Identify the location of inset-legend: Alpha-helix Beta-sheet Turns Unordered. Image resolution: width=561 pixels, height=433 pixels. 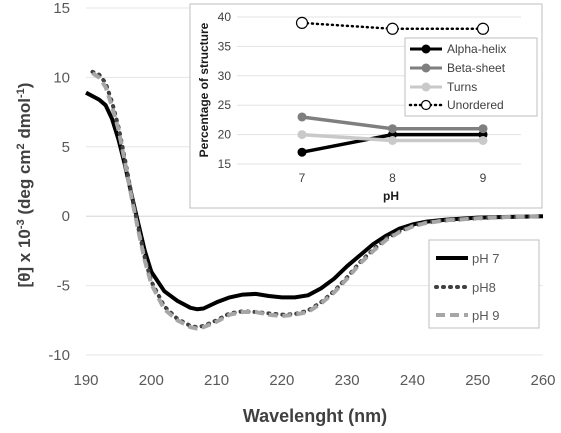
(471, 77).